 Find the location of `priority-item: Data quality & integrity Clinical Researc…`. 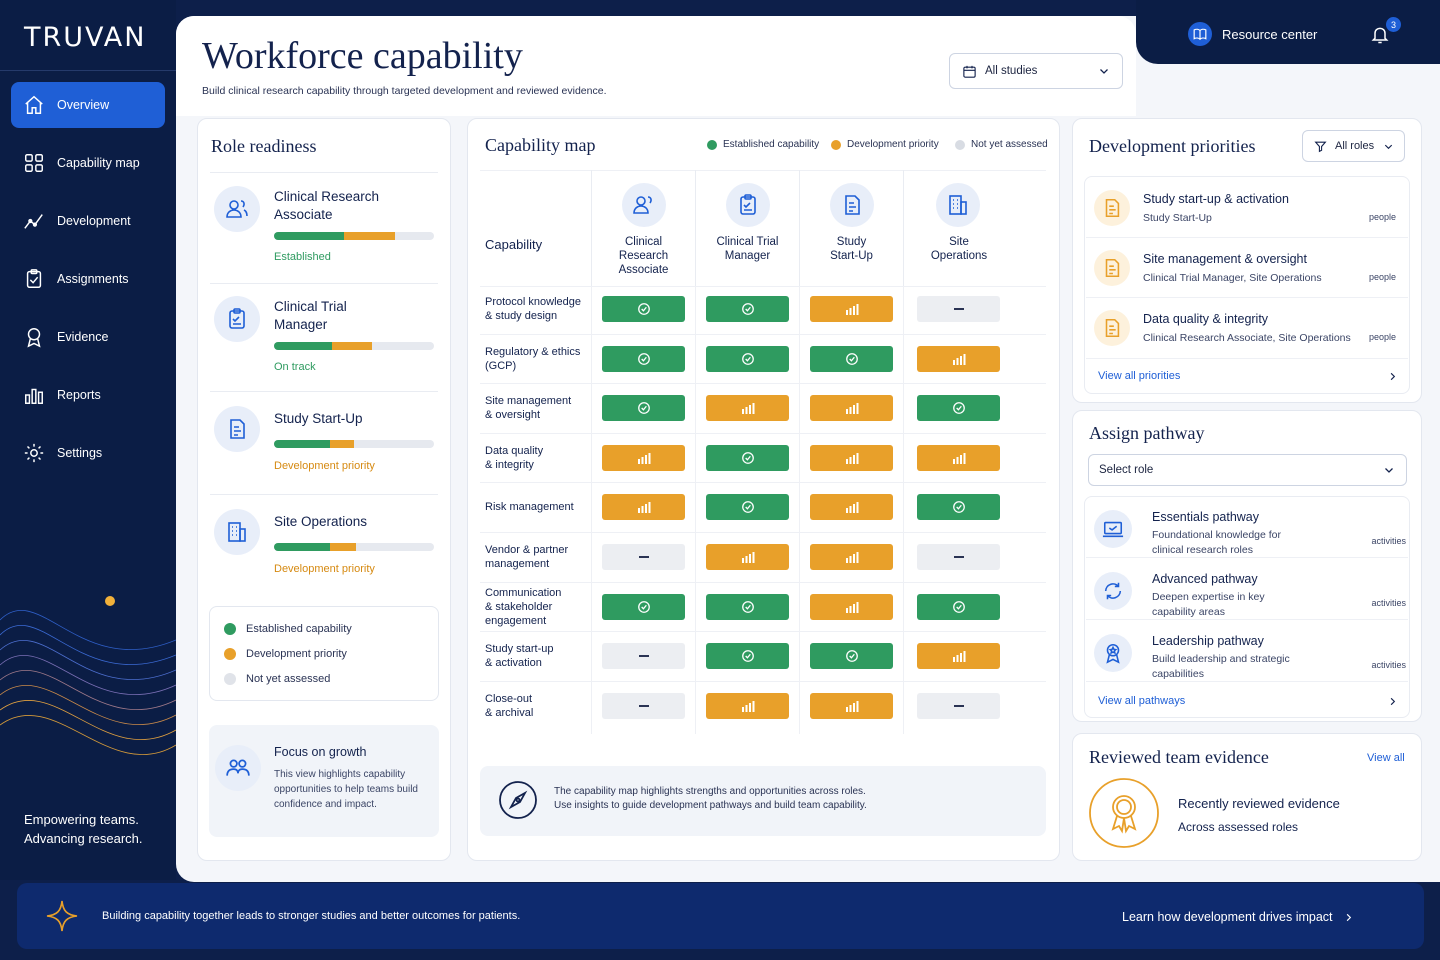

priority-item: Data quality & integrity Clinical Researc… is located at coordinates (1247, 328).